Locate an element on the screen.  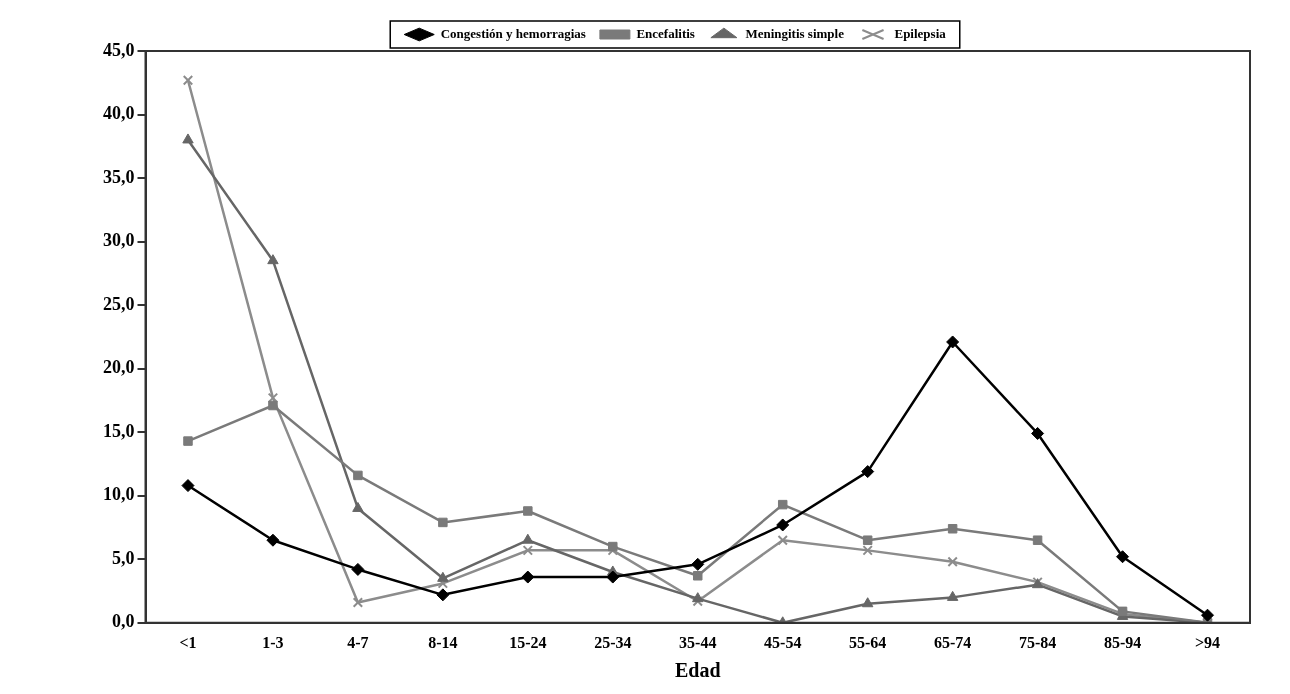
x-tick-label: 65-74 is located at coordinates (952, 642).